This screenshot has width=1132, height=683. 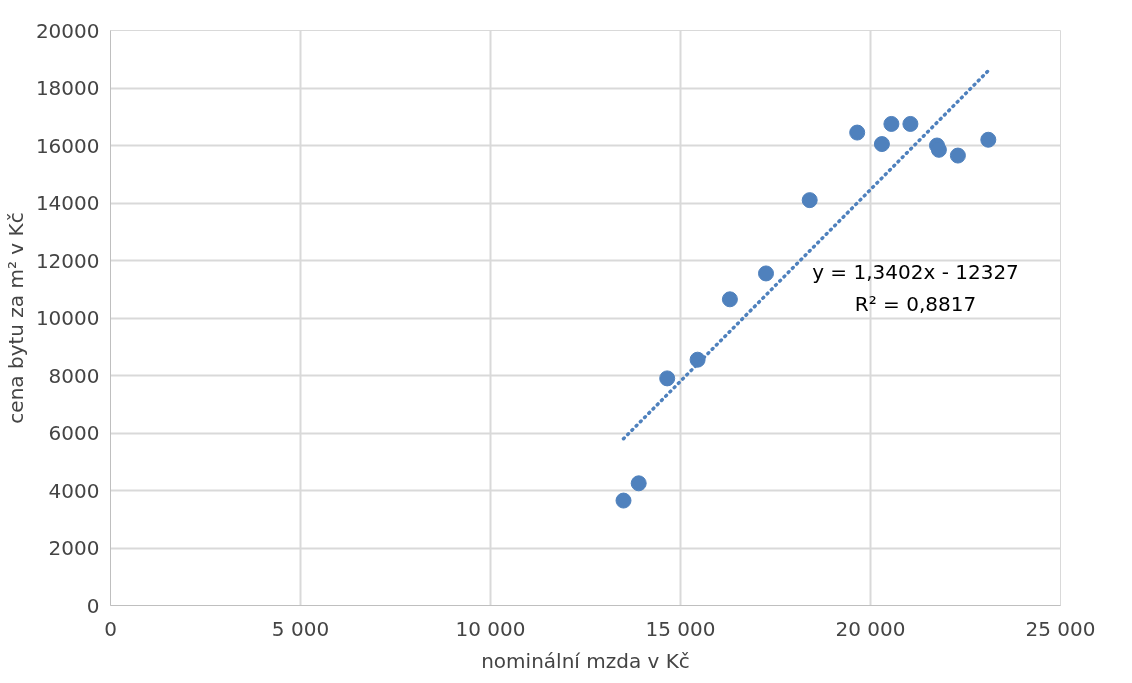 What do you see at coordinates (67, 88) in the screenshot?
I see `y-tick-label: 18000` at bounding box center [67, 88].